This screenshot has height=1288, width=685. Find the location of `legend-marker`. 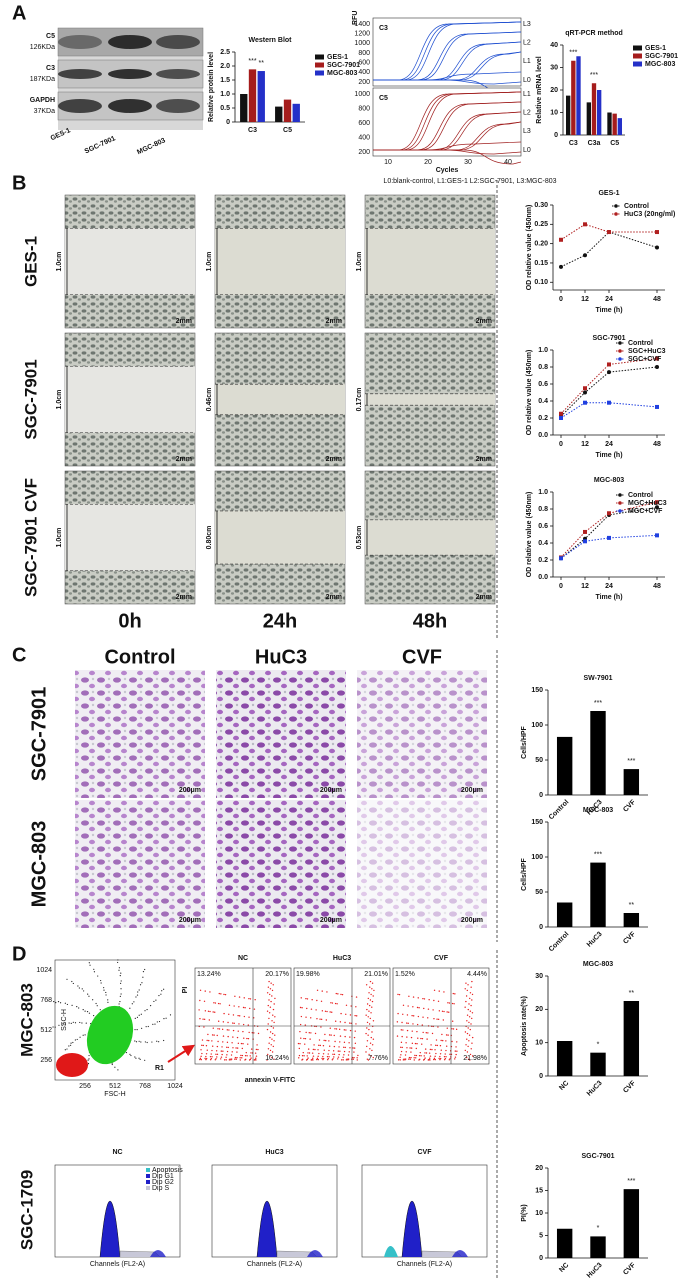

legend-marker is located at coordinates (620, 359).